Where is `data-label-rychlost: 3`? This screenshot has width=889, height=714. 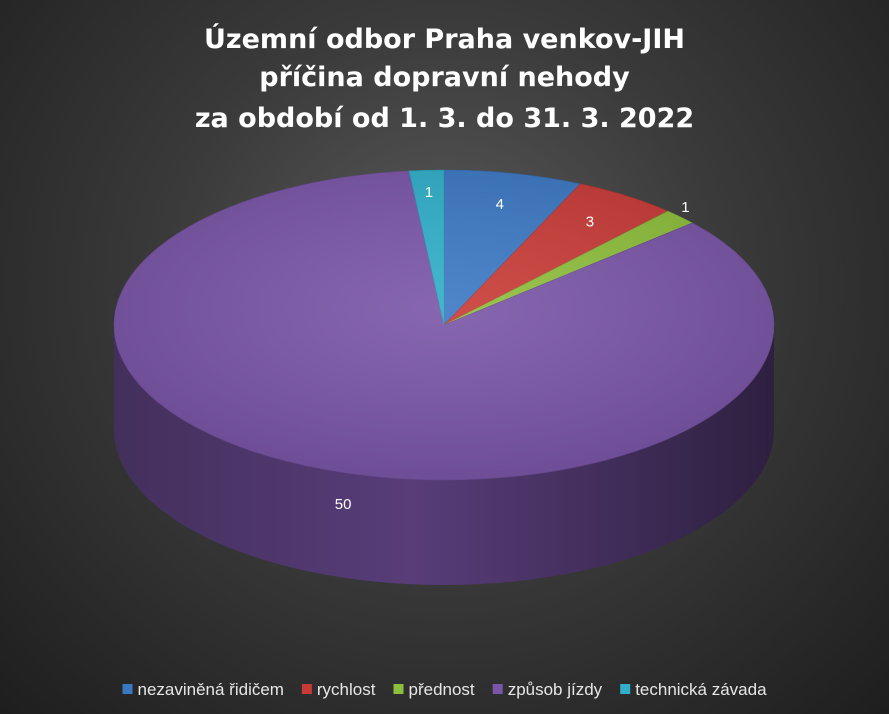
data-label-rychlost: 3 is located at coordinates (590, 222).